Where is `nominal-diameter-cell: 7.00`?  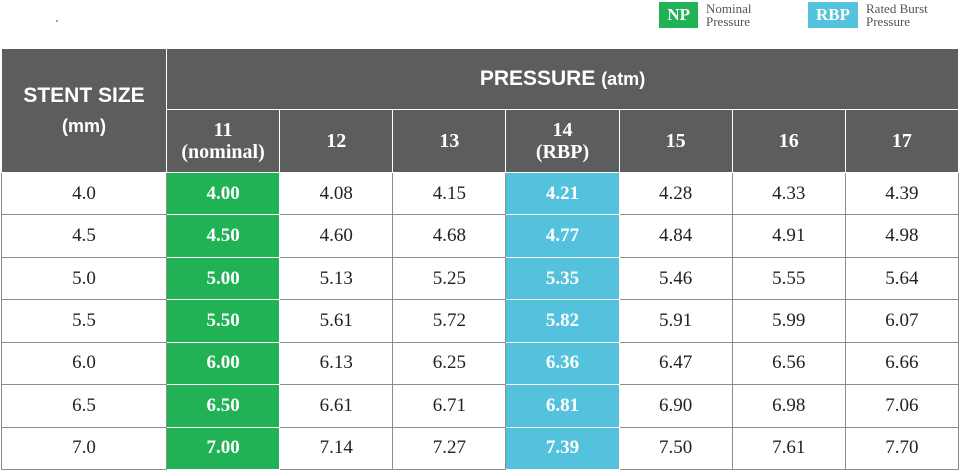
nominal-diameter-cell: 7.00 is located at coordinates (223, 448).